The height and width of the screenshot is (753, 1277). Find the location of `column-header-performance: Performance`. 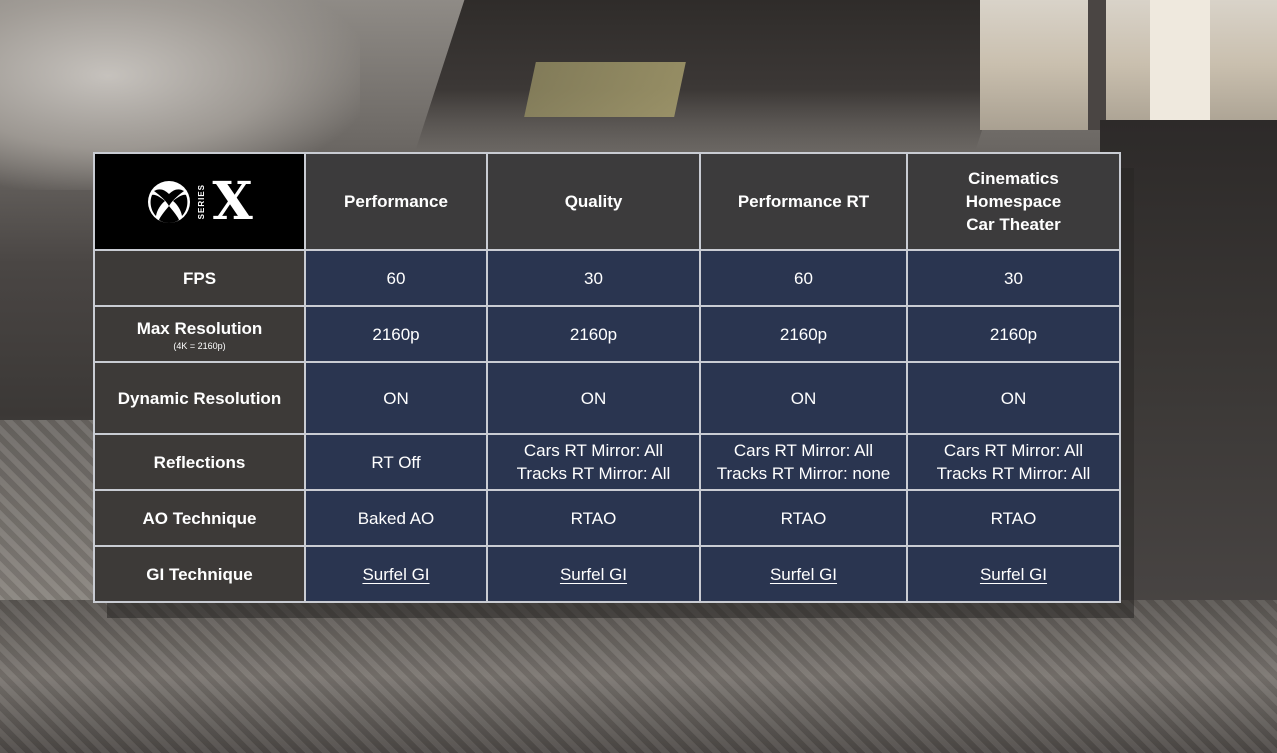

column-header-performance: Performance is located at coordinates (396, 201).